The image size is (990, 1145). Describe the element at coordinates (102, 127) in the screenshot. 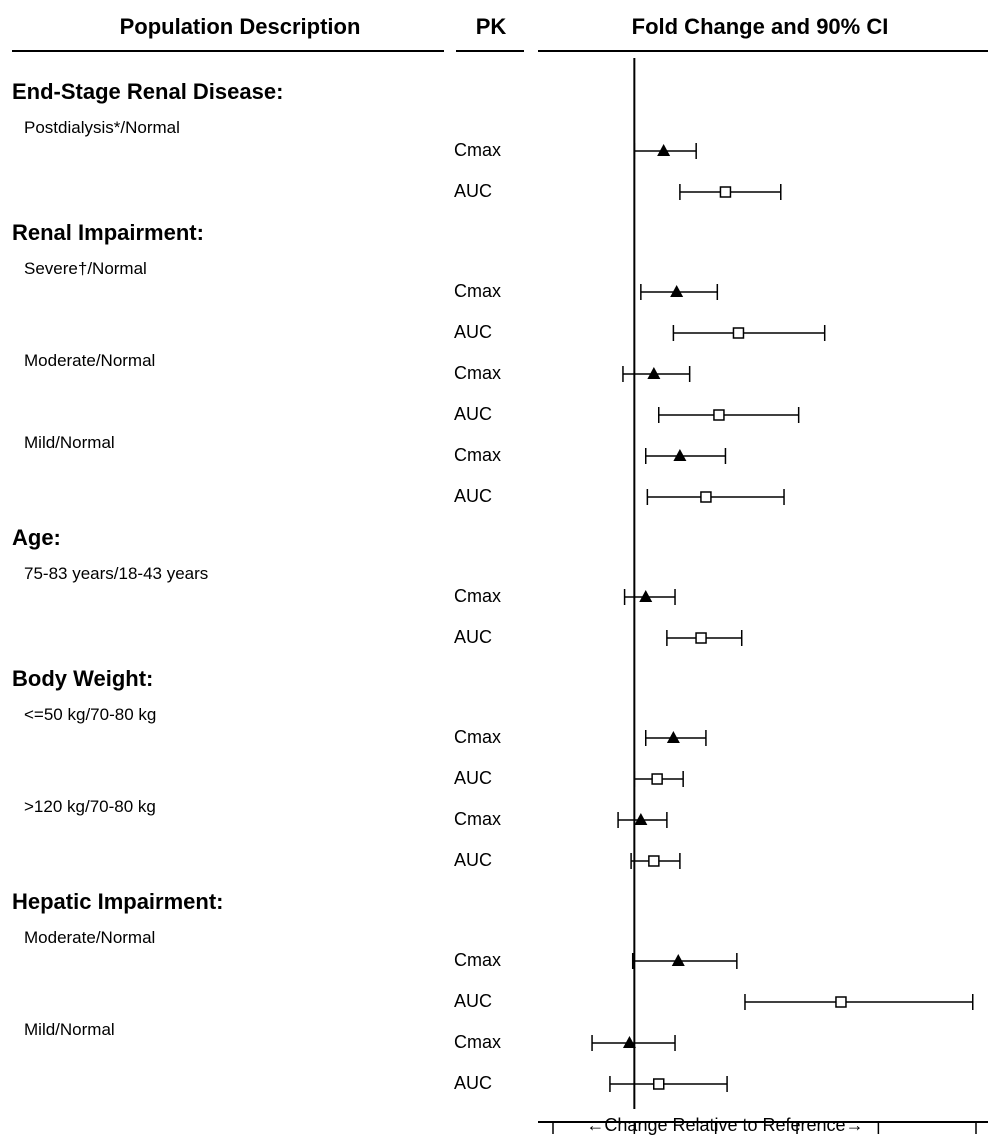

I see `group-label: Postdialysis*/Normal` at that location.